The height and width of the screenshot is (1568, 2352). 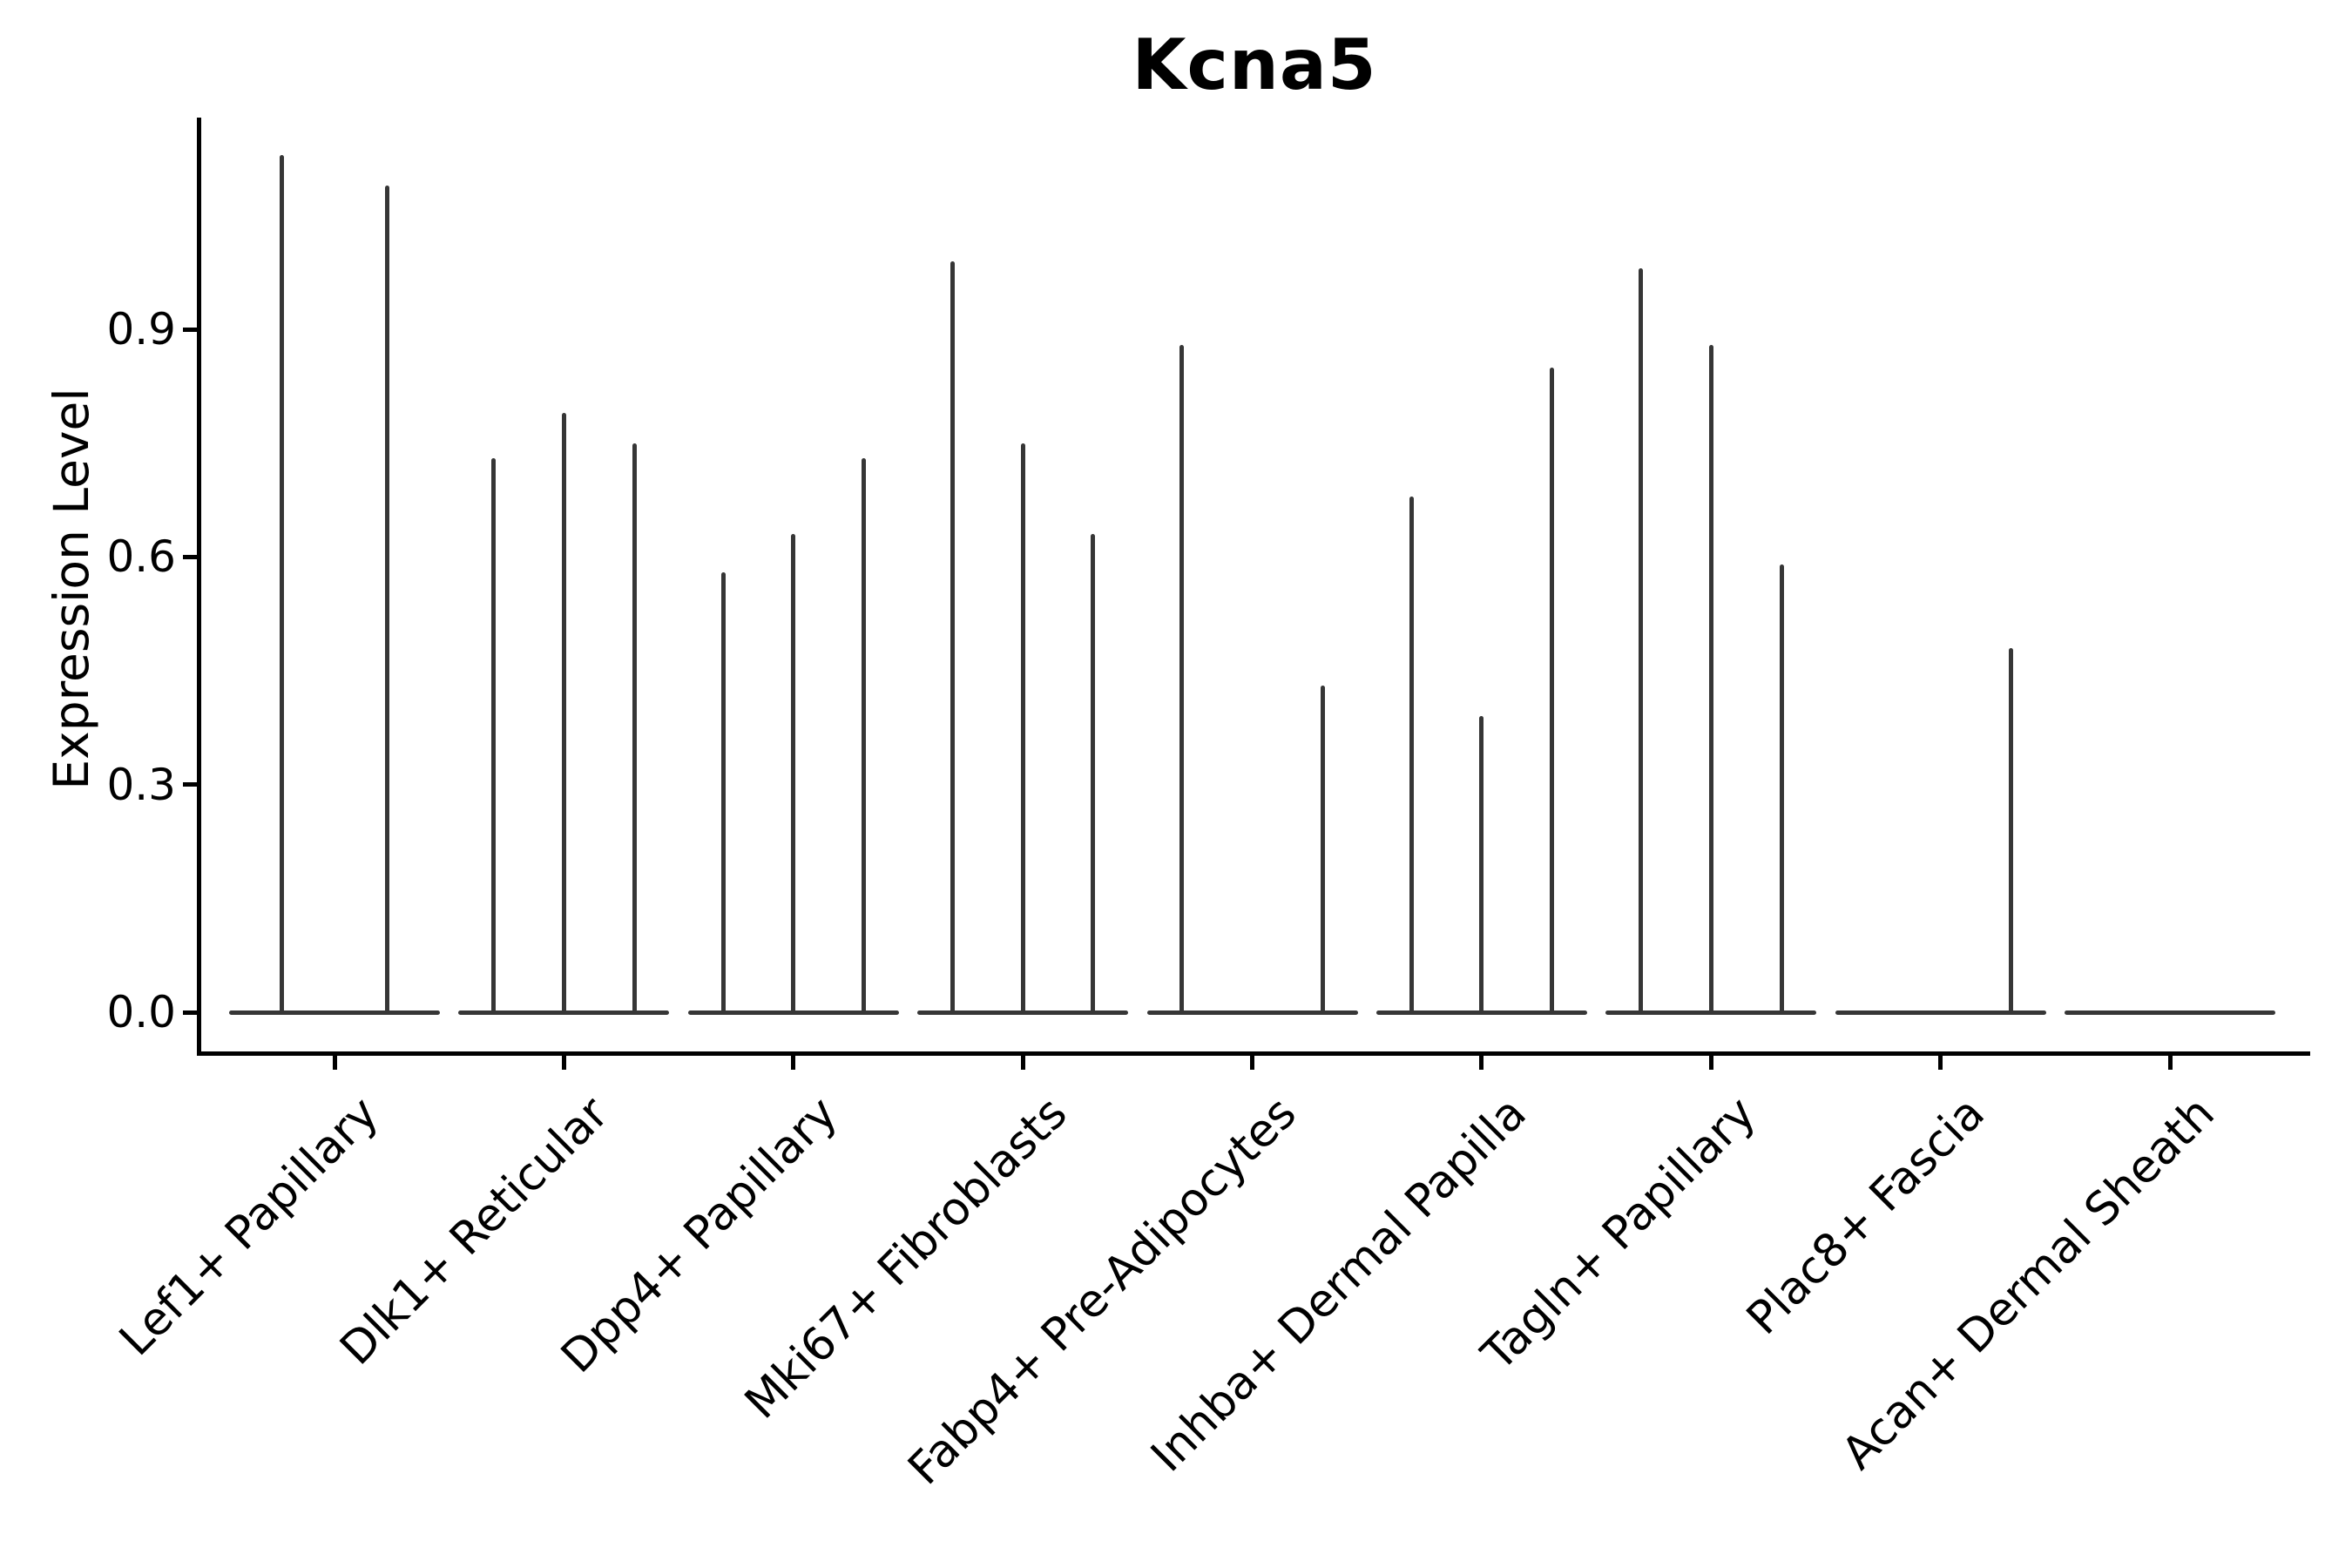 I want to click on y-tick-label: 0.9, so click(x=141, y=329).